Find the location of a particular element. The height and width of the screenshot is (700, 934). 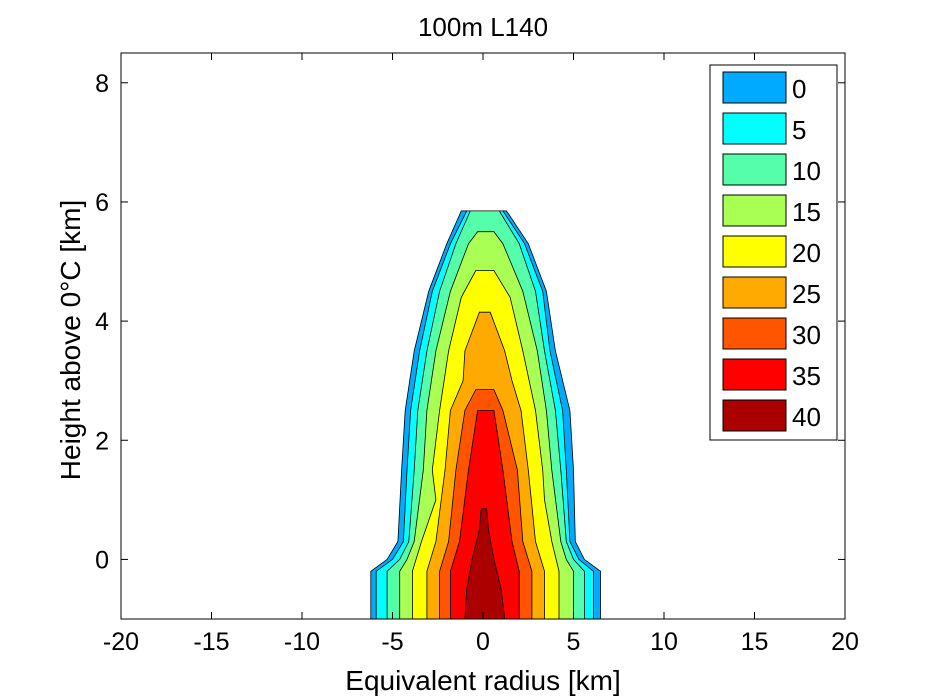

contour-fills is located at coordinates (485, 415).